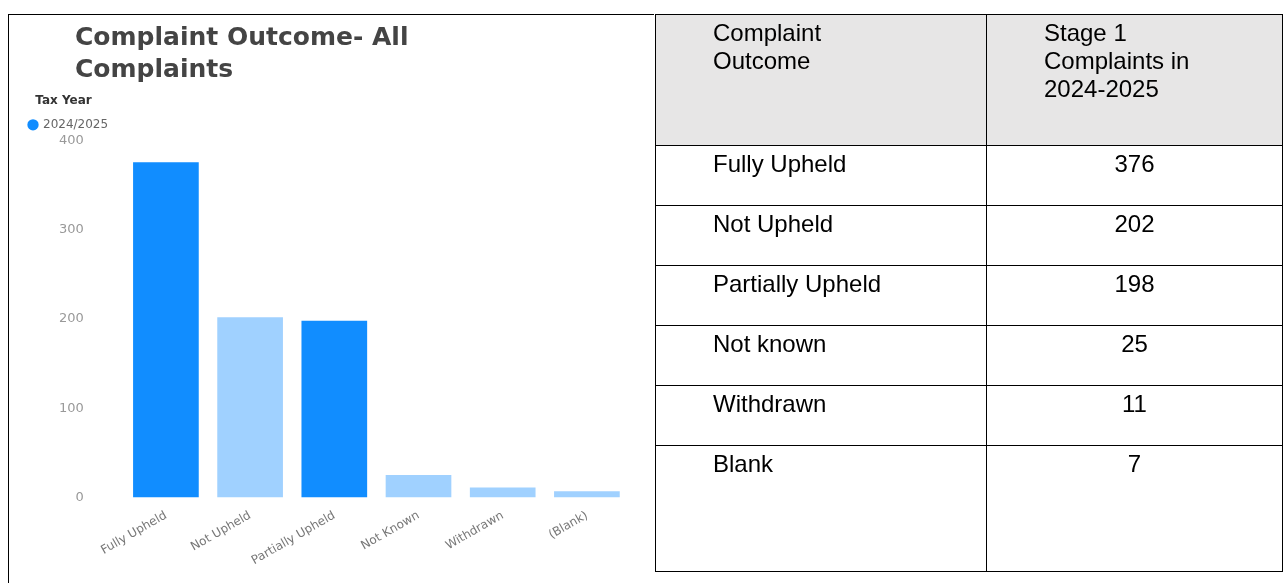 The width and height of the screenshot is (1283, 583). Describe the element at coordinates (821, 235) in the screenshot. I see `category-label: Not Upheld` at that location.